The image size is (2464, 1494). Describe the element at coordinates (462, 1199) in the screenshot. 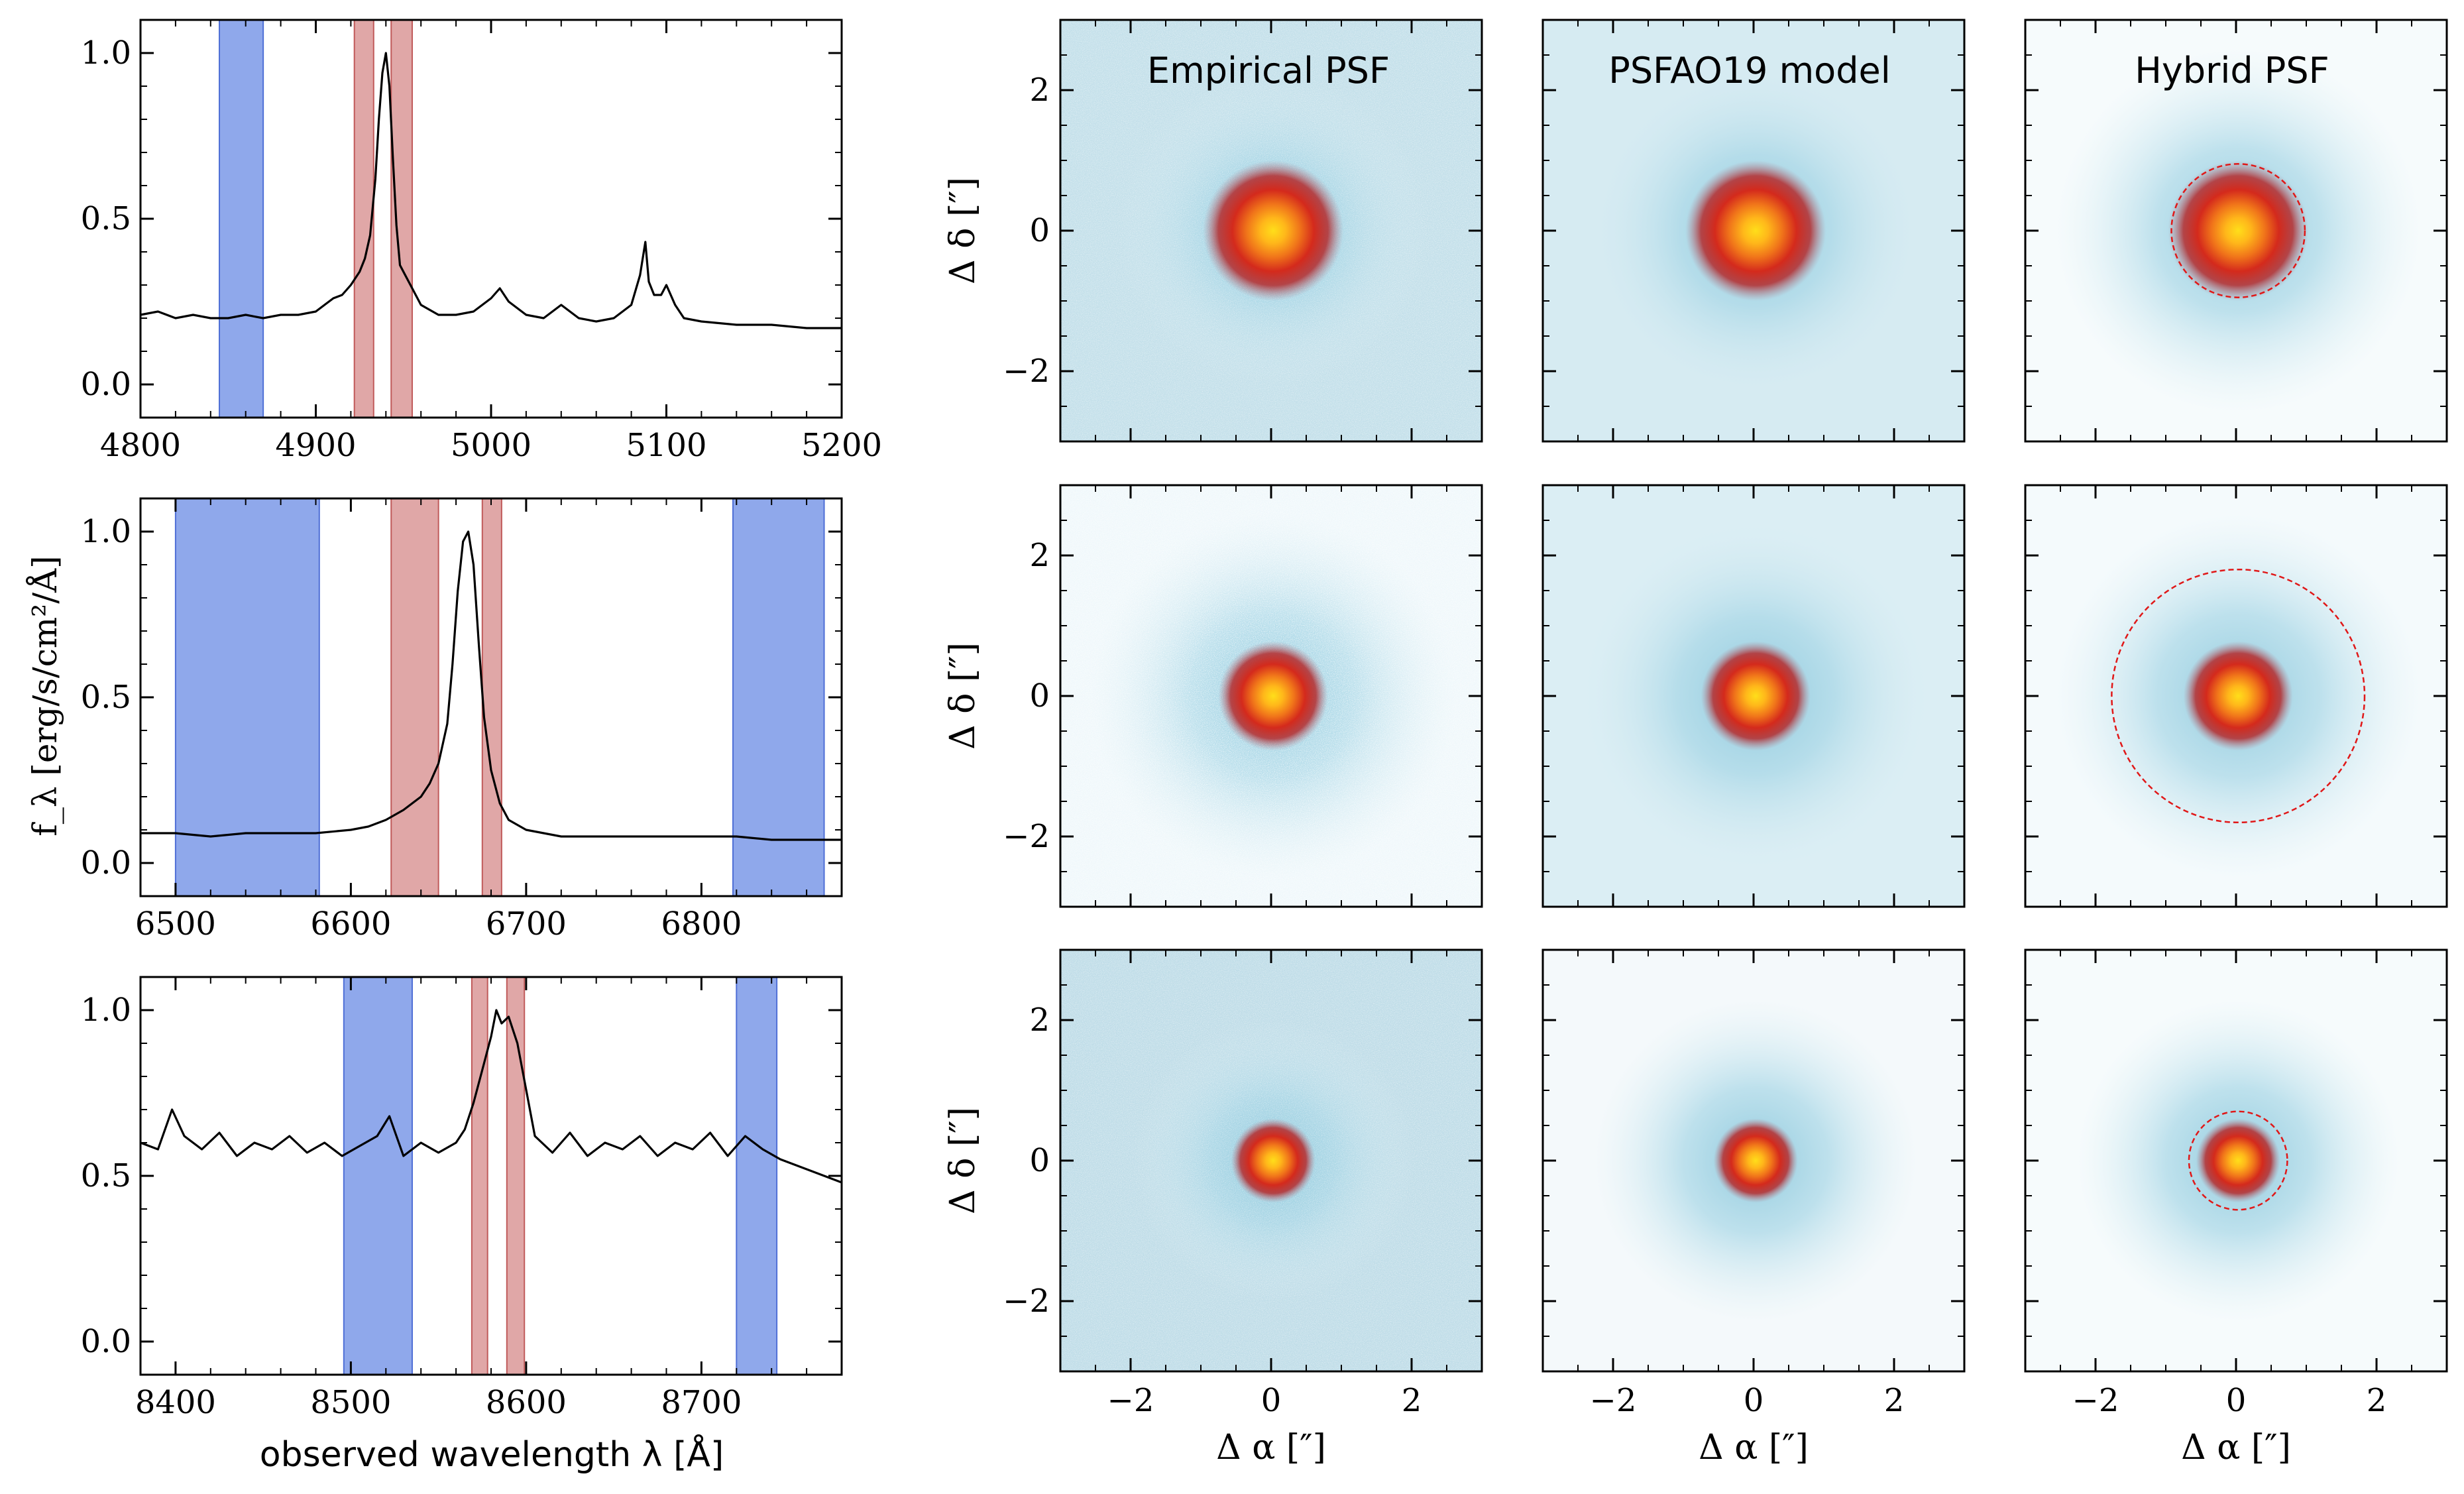

I see `spectrum-panel-3: 8400 8500 8600 8700 0.0 0.5 1.0` at that location.